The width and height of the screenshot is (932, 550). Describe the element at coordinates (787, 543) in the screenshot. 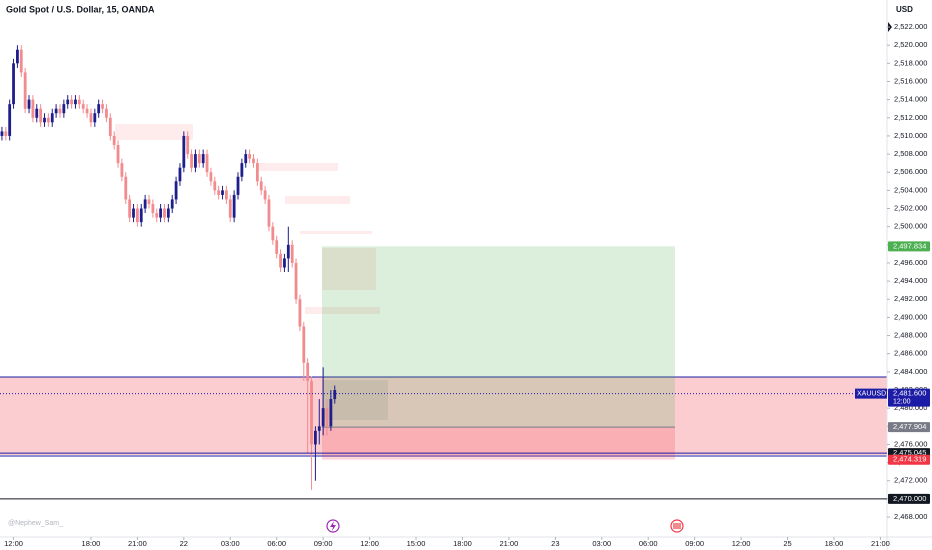

I see `x-tick-label: 25` at that location.